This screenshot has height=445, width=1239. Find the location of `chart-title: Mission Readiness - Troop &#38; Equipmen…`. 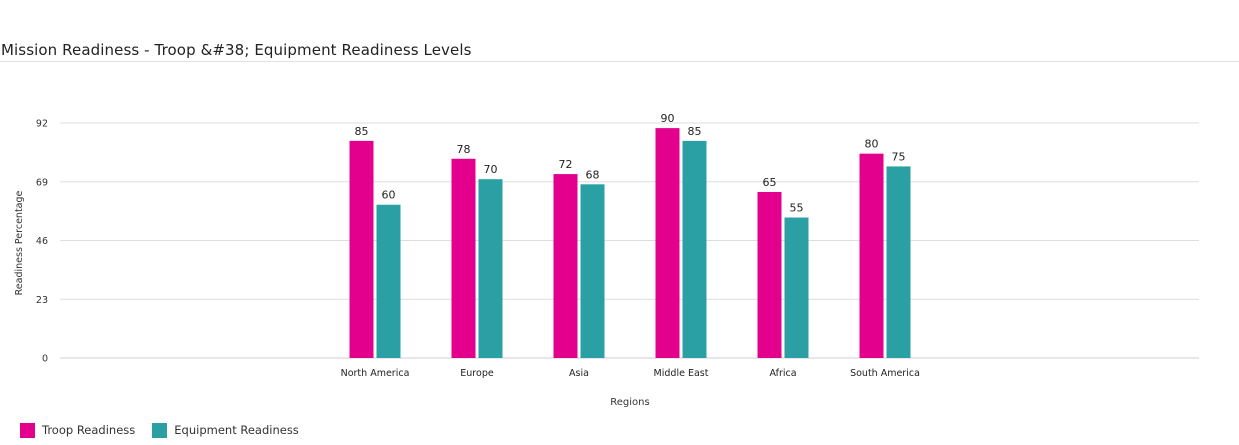

chart-title: Mission Readiness - Troop &#38; Equipmen… is located at coordinates (236, 50).